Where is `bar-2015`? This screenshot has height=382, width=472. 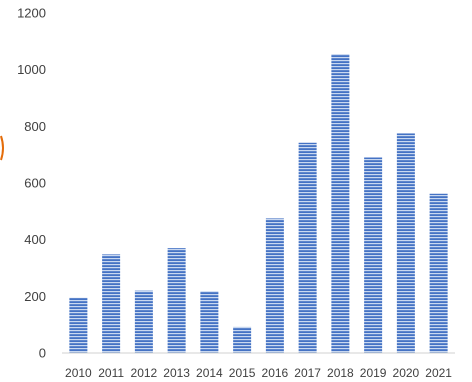 bar-2015 is located at coordinates (242, 339).